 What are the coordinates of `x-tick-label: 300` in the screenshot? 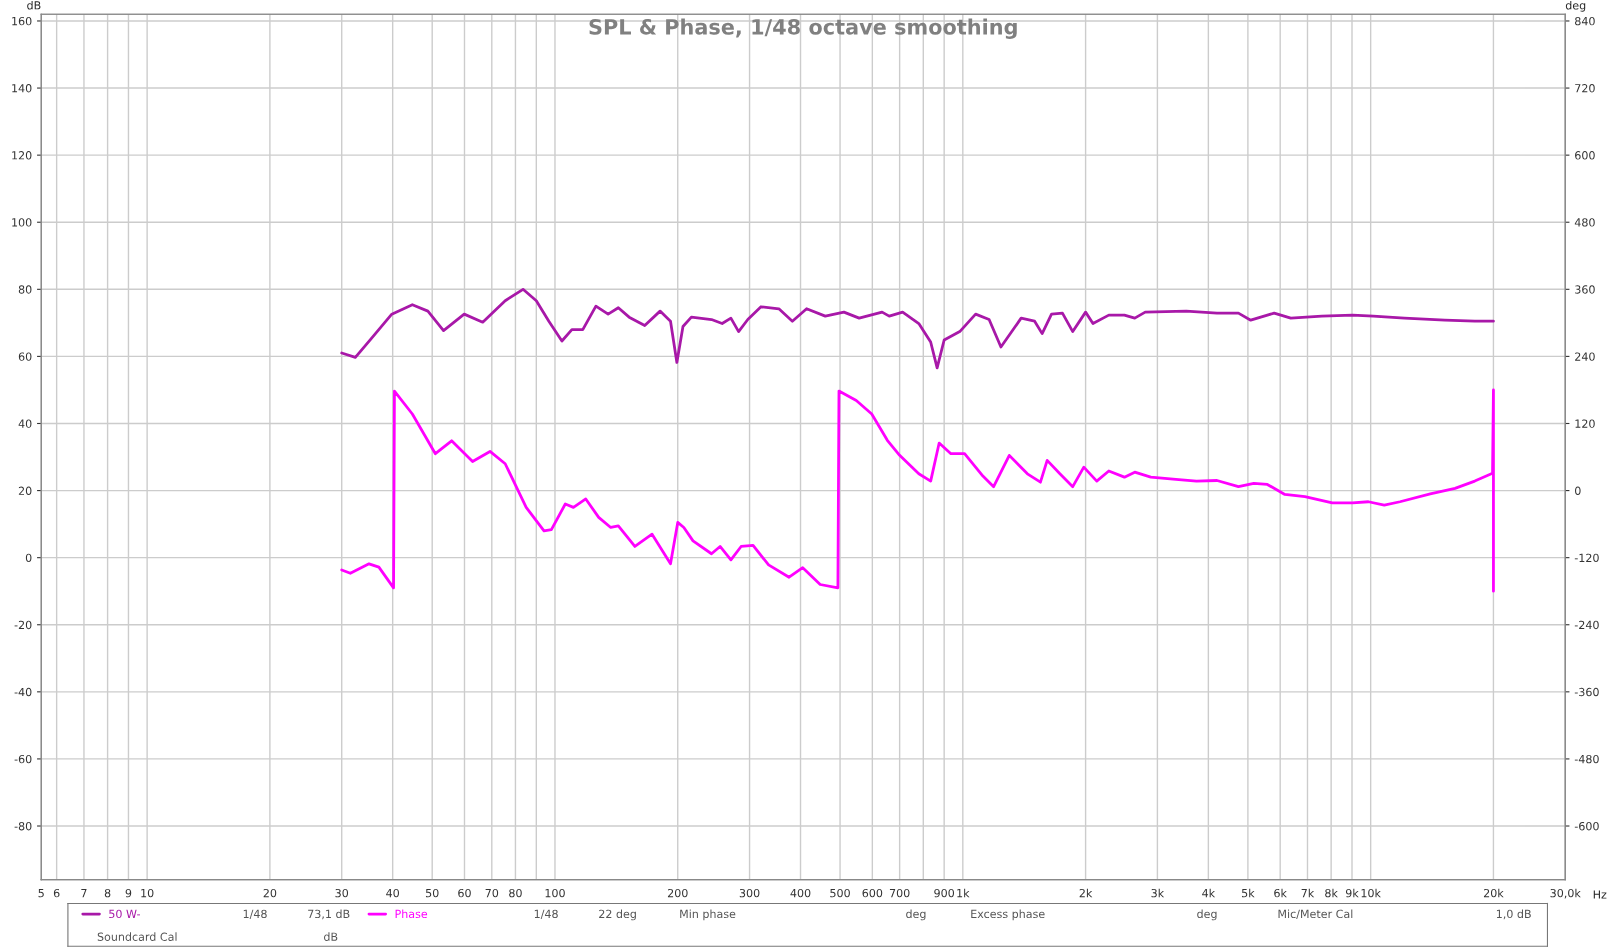 It's located at (749, 893).